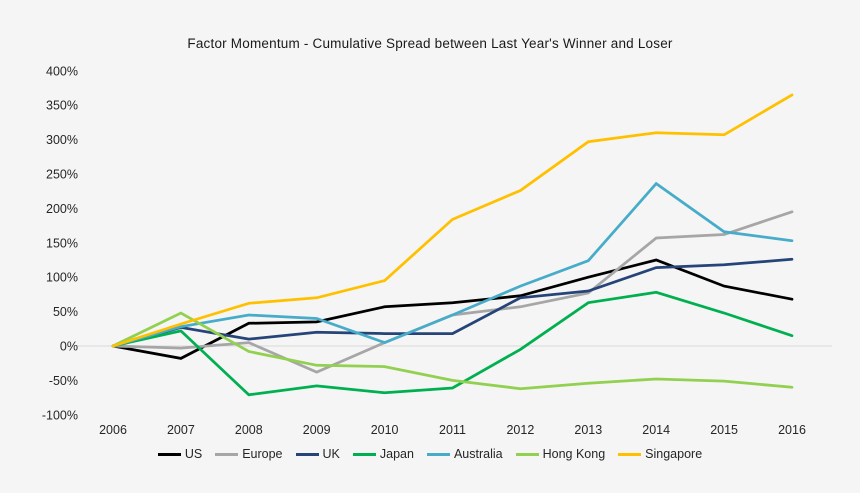  What do you see at coordinates (262, 454) in the screenshot?
I see `legend-label: Europe` at bounding box center [262, 454].